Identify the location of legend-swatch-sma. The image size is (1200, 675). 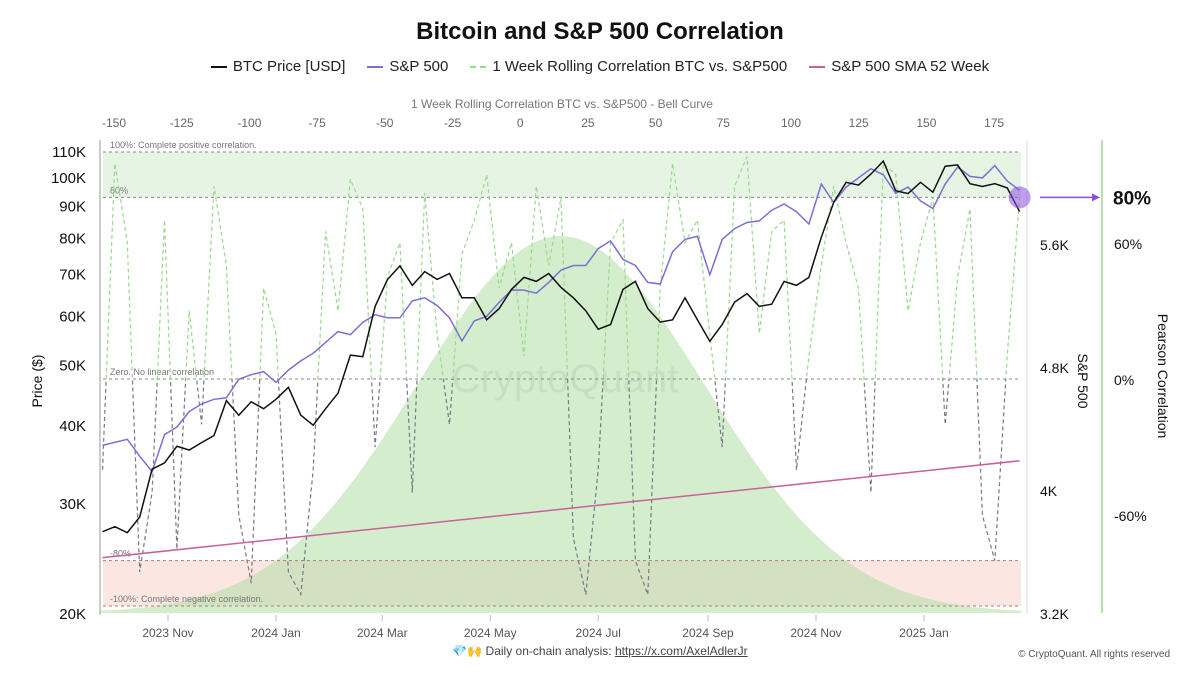
(817, 66).